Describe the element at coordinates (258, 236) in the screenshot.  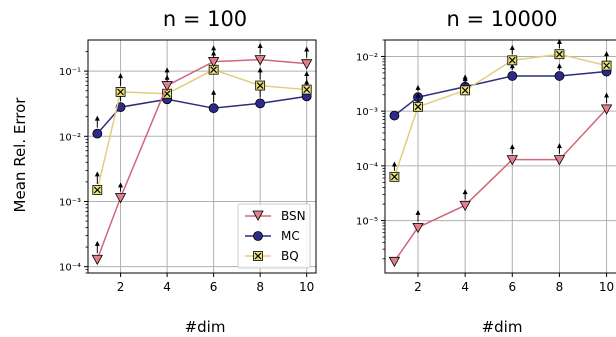
I see `legend-mc-circle-icon` at that location.